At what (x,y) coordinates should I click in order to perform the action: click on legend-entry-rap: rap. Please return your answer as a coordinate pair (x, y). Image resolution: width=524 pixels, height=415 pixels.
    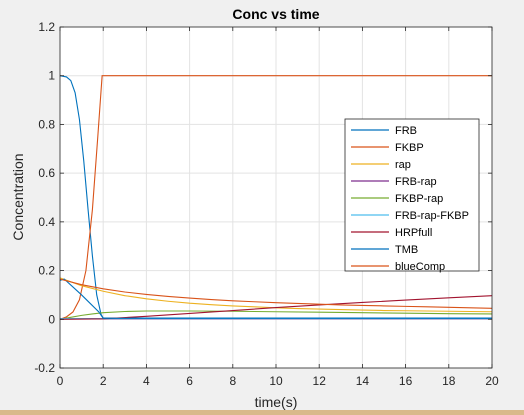
    Looking at the image, I should click on (381, 165).